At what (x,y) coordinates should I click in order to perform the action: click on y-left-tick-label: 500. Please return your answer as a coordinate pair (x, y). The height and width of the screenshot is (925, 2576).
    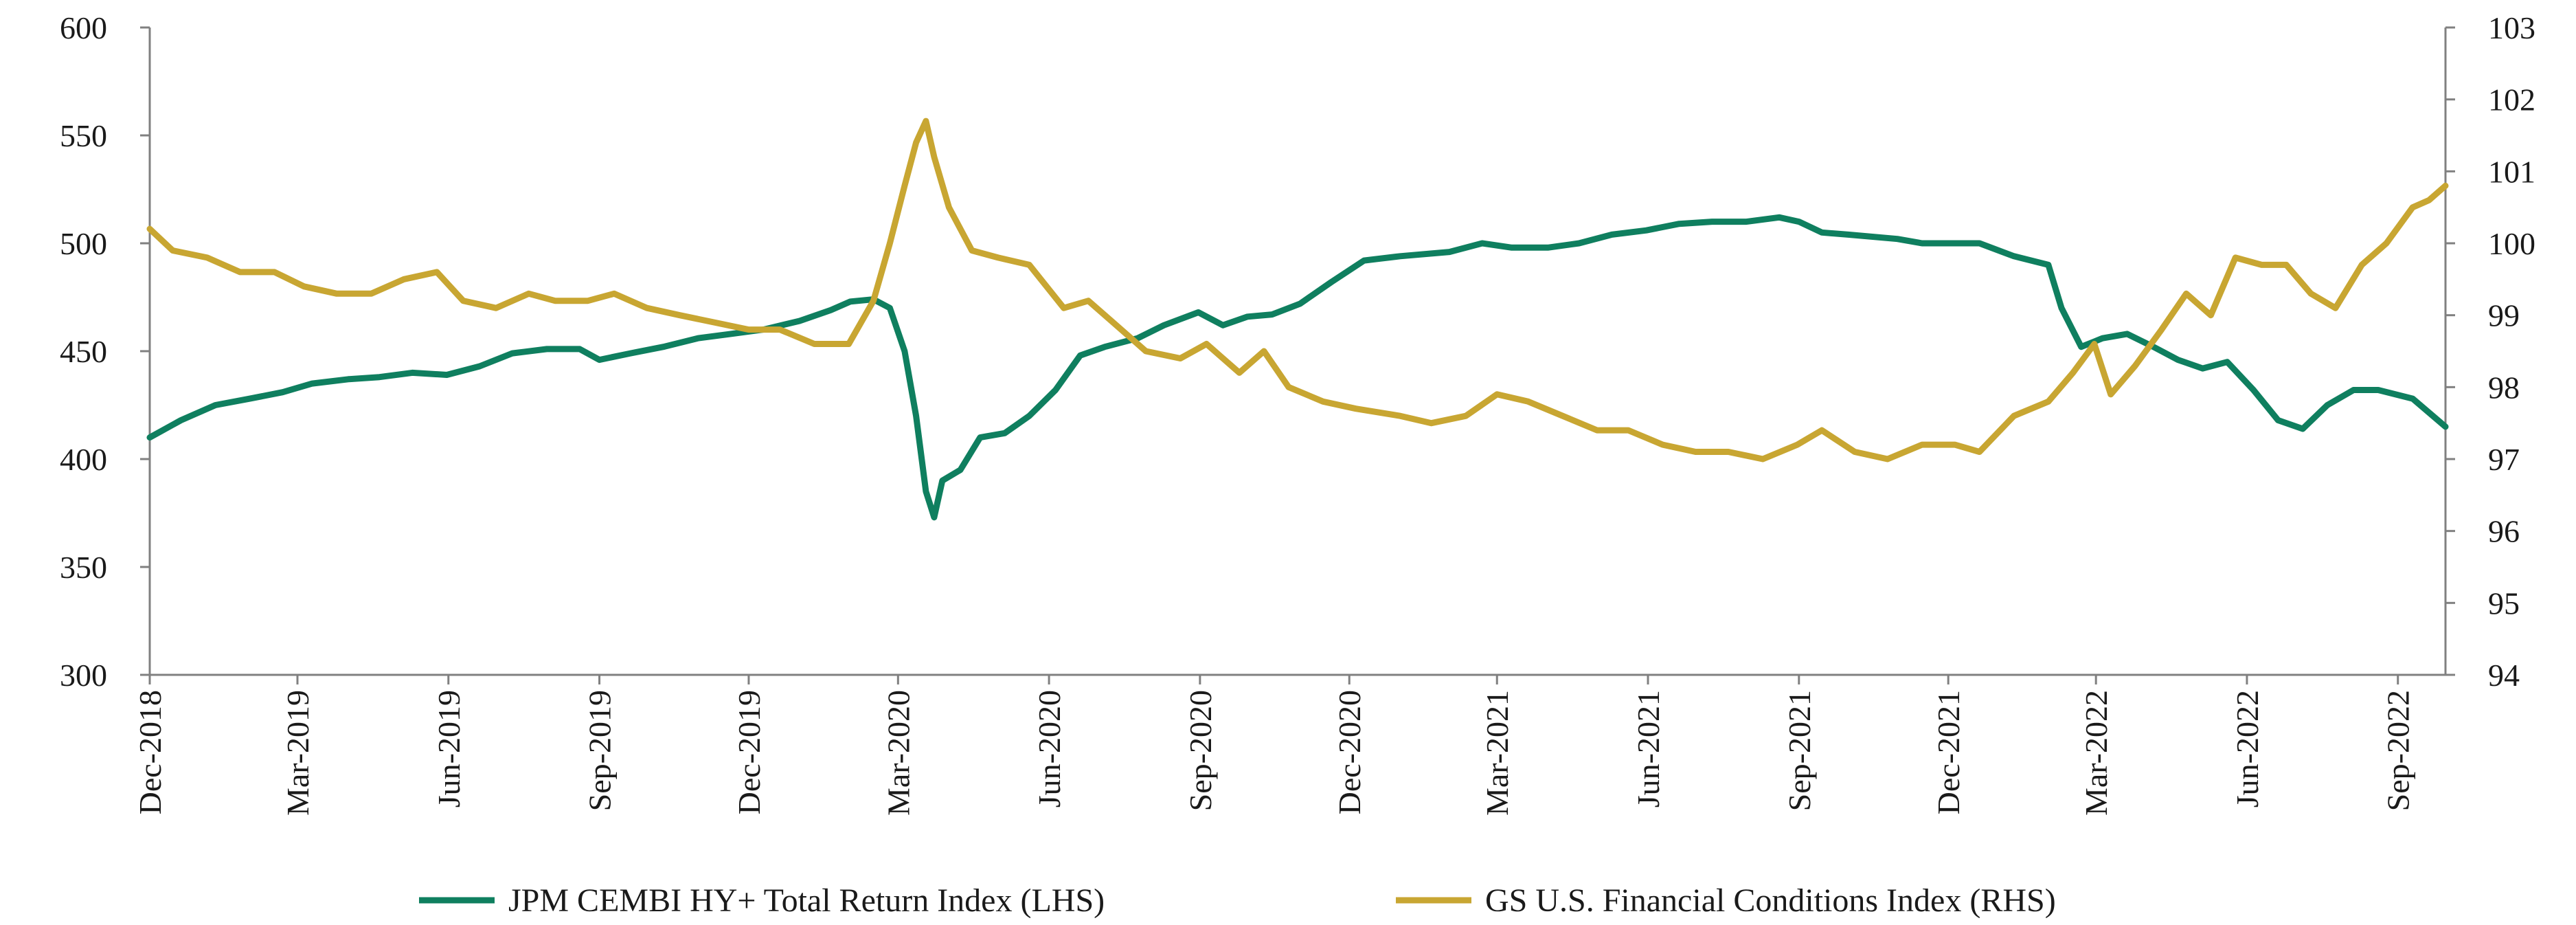
    Looking at the image, I should click on (83, 244).